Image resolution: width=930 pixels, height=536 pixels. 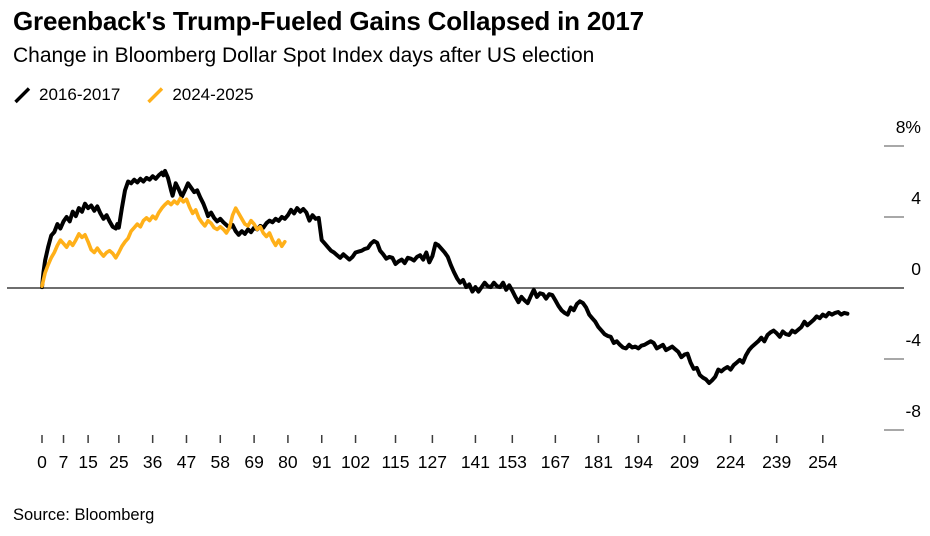 What do you see at coordinates (155, 94) in the screenshot?
I see `legend-slash-2024-2025-icon` at bounding box center [155, 94].